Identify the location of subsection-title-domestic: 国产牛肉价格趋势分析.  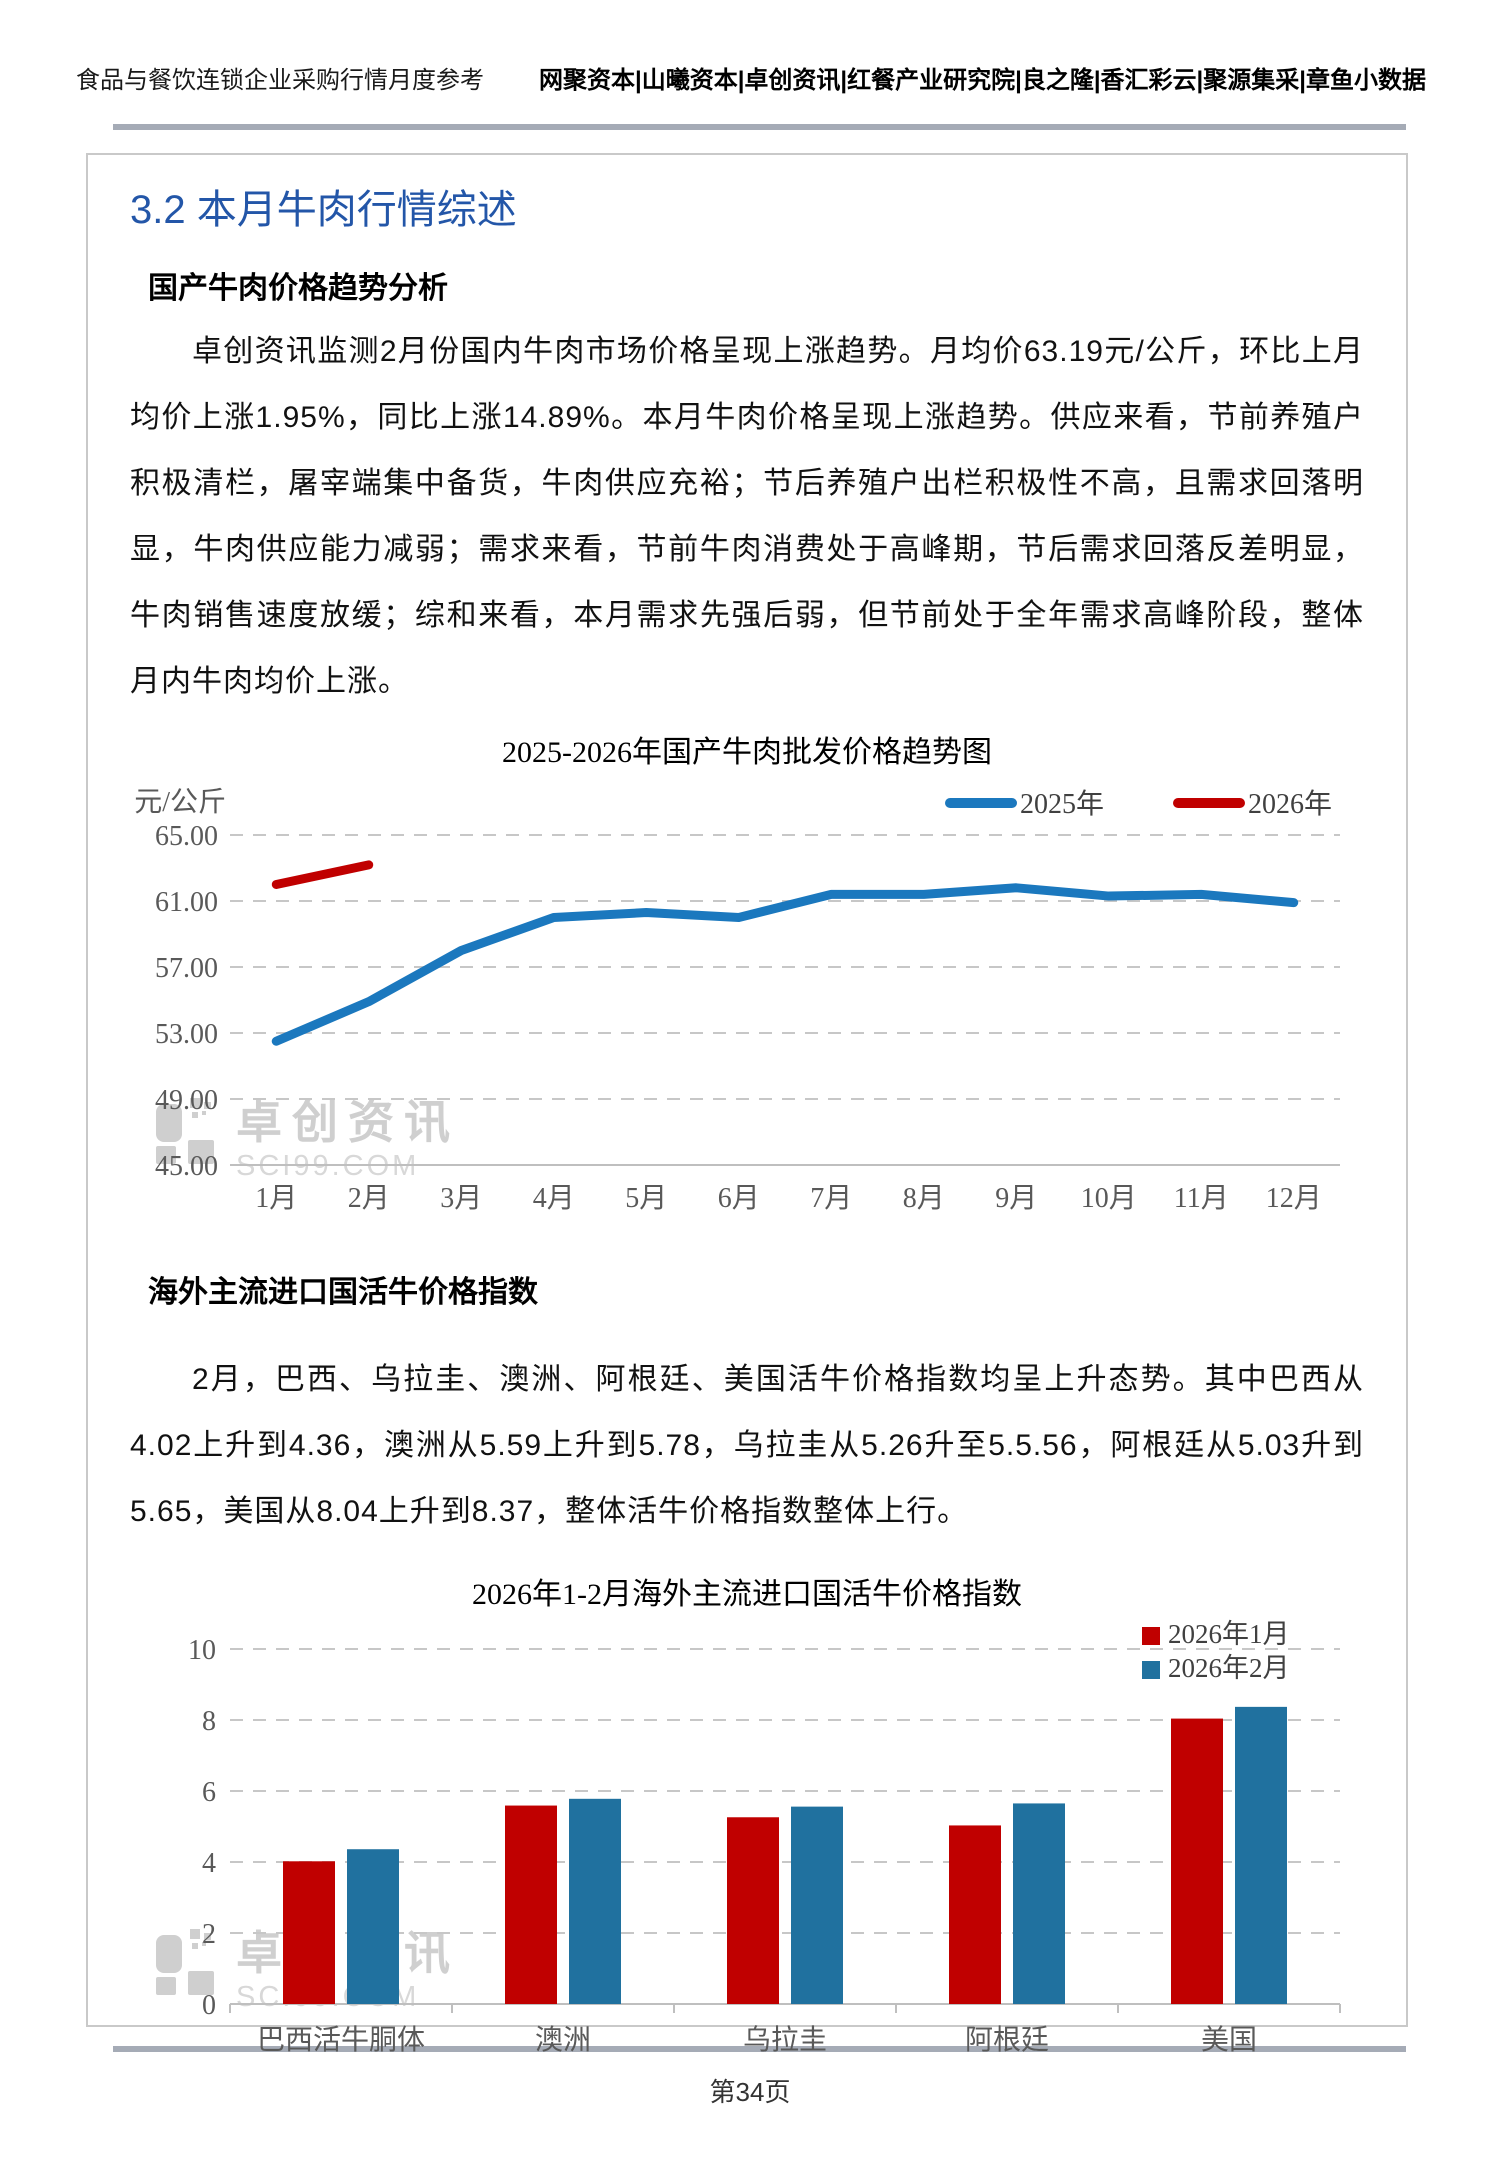
(298, 288).